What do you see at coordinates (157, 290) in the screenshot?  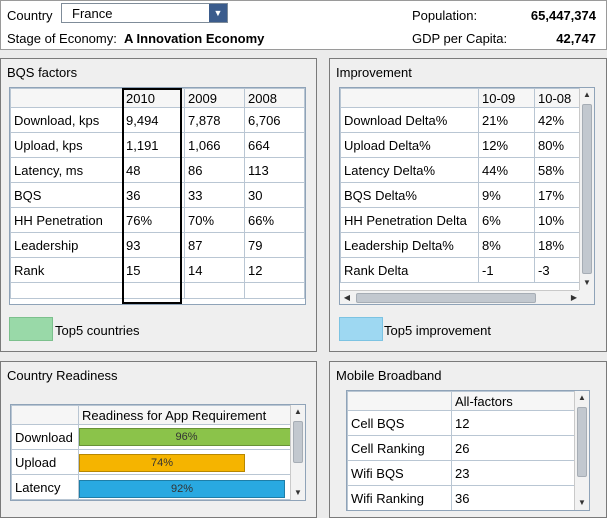 I see `table-row-empty` at bounding box center [157, 290].